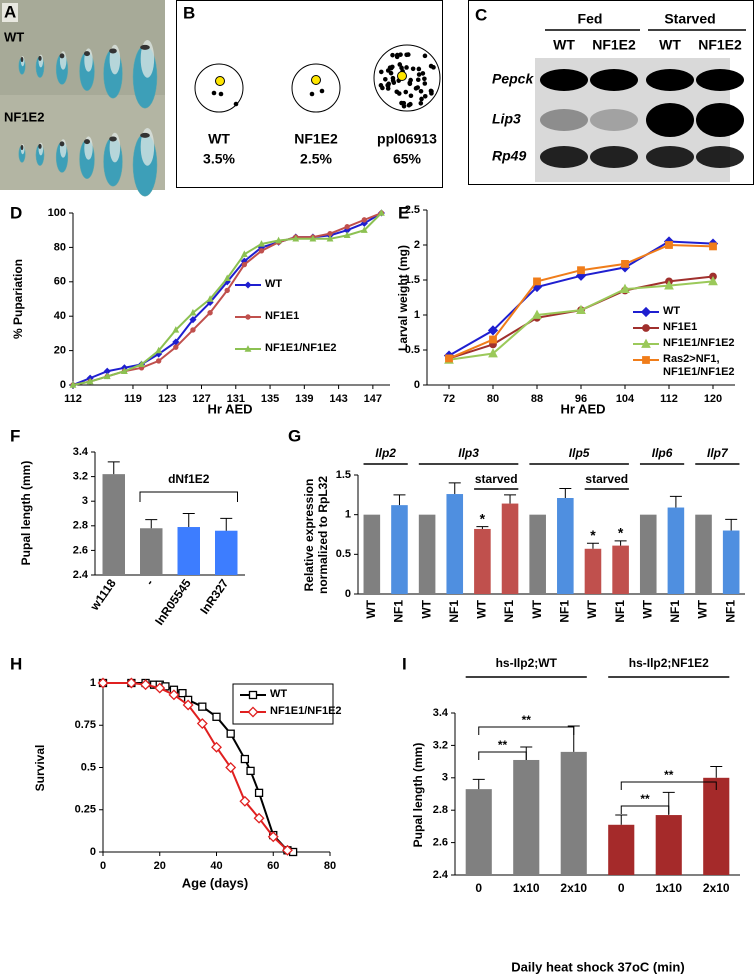  Describe the element at coordinates (16, 663) in the screenshot. I see `panel-letter: H` at that location.